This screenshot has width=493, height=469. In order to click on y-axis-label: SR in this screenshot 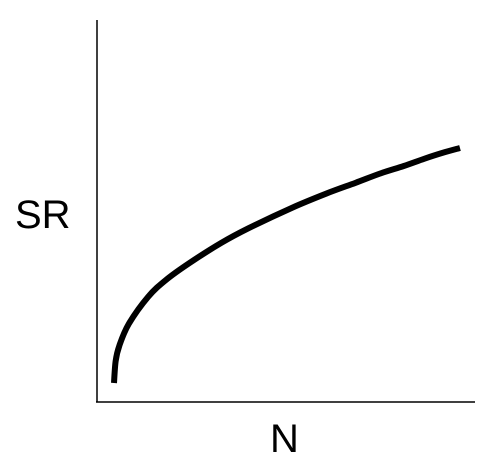, I will do `click(43, 215)`.